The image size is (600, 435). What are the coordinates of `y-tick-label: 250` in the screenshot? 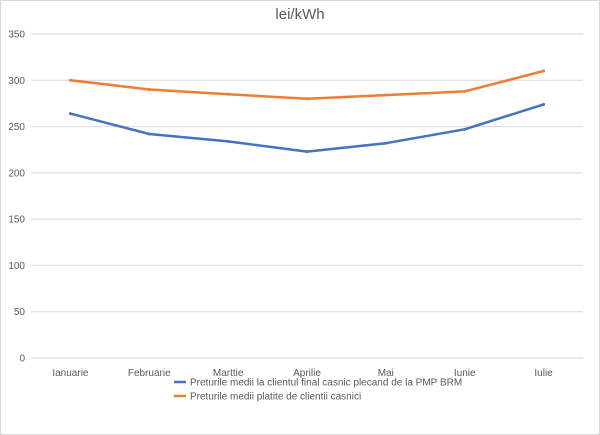 It's located at (16, 127).